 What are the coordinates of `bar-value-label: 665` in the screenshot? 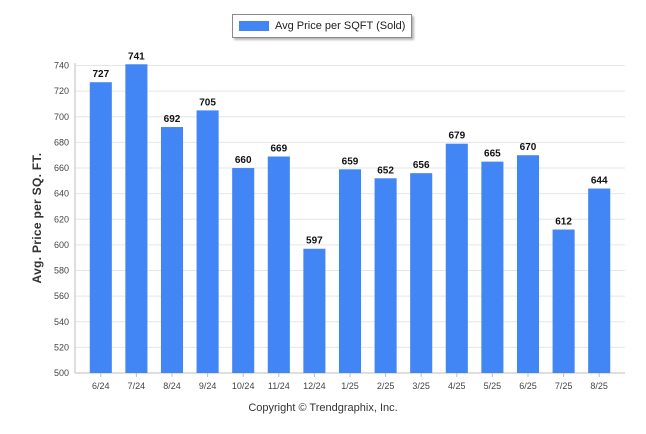 It's located at (492, 154).